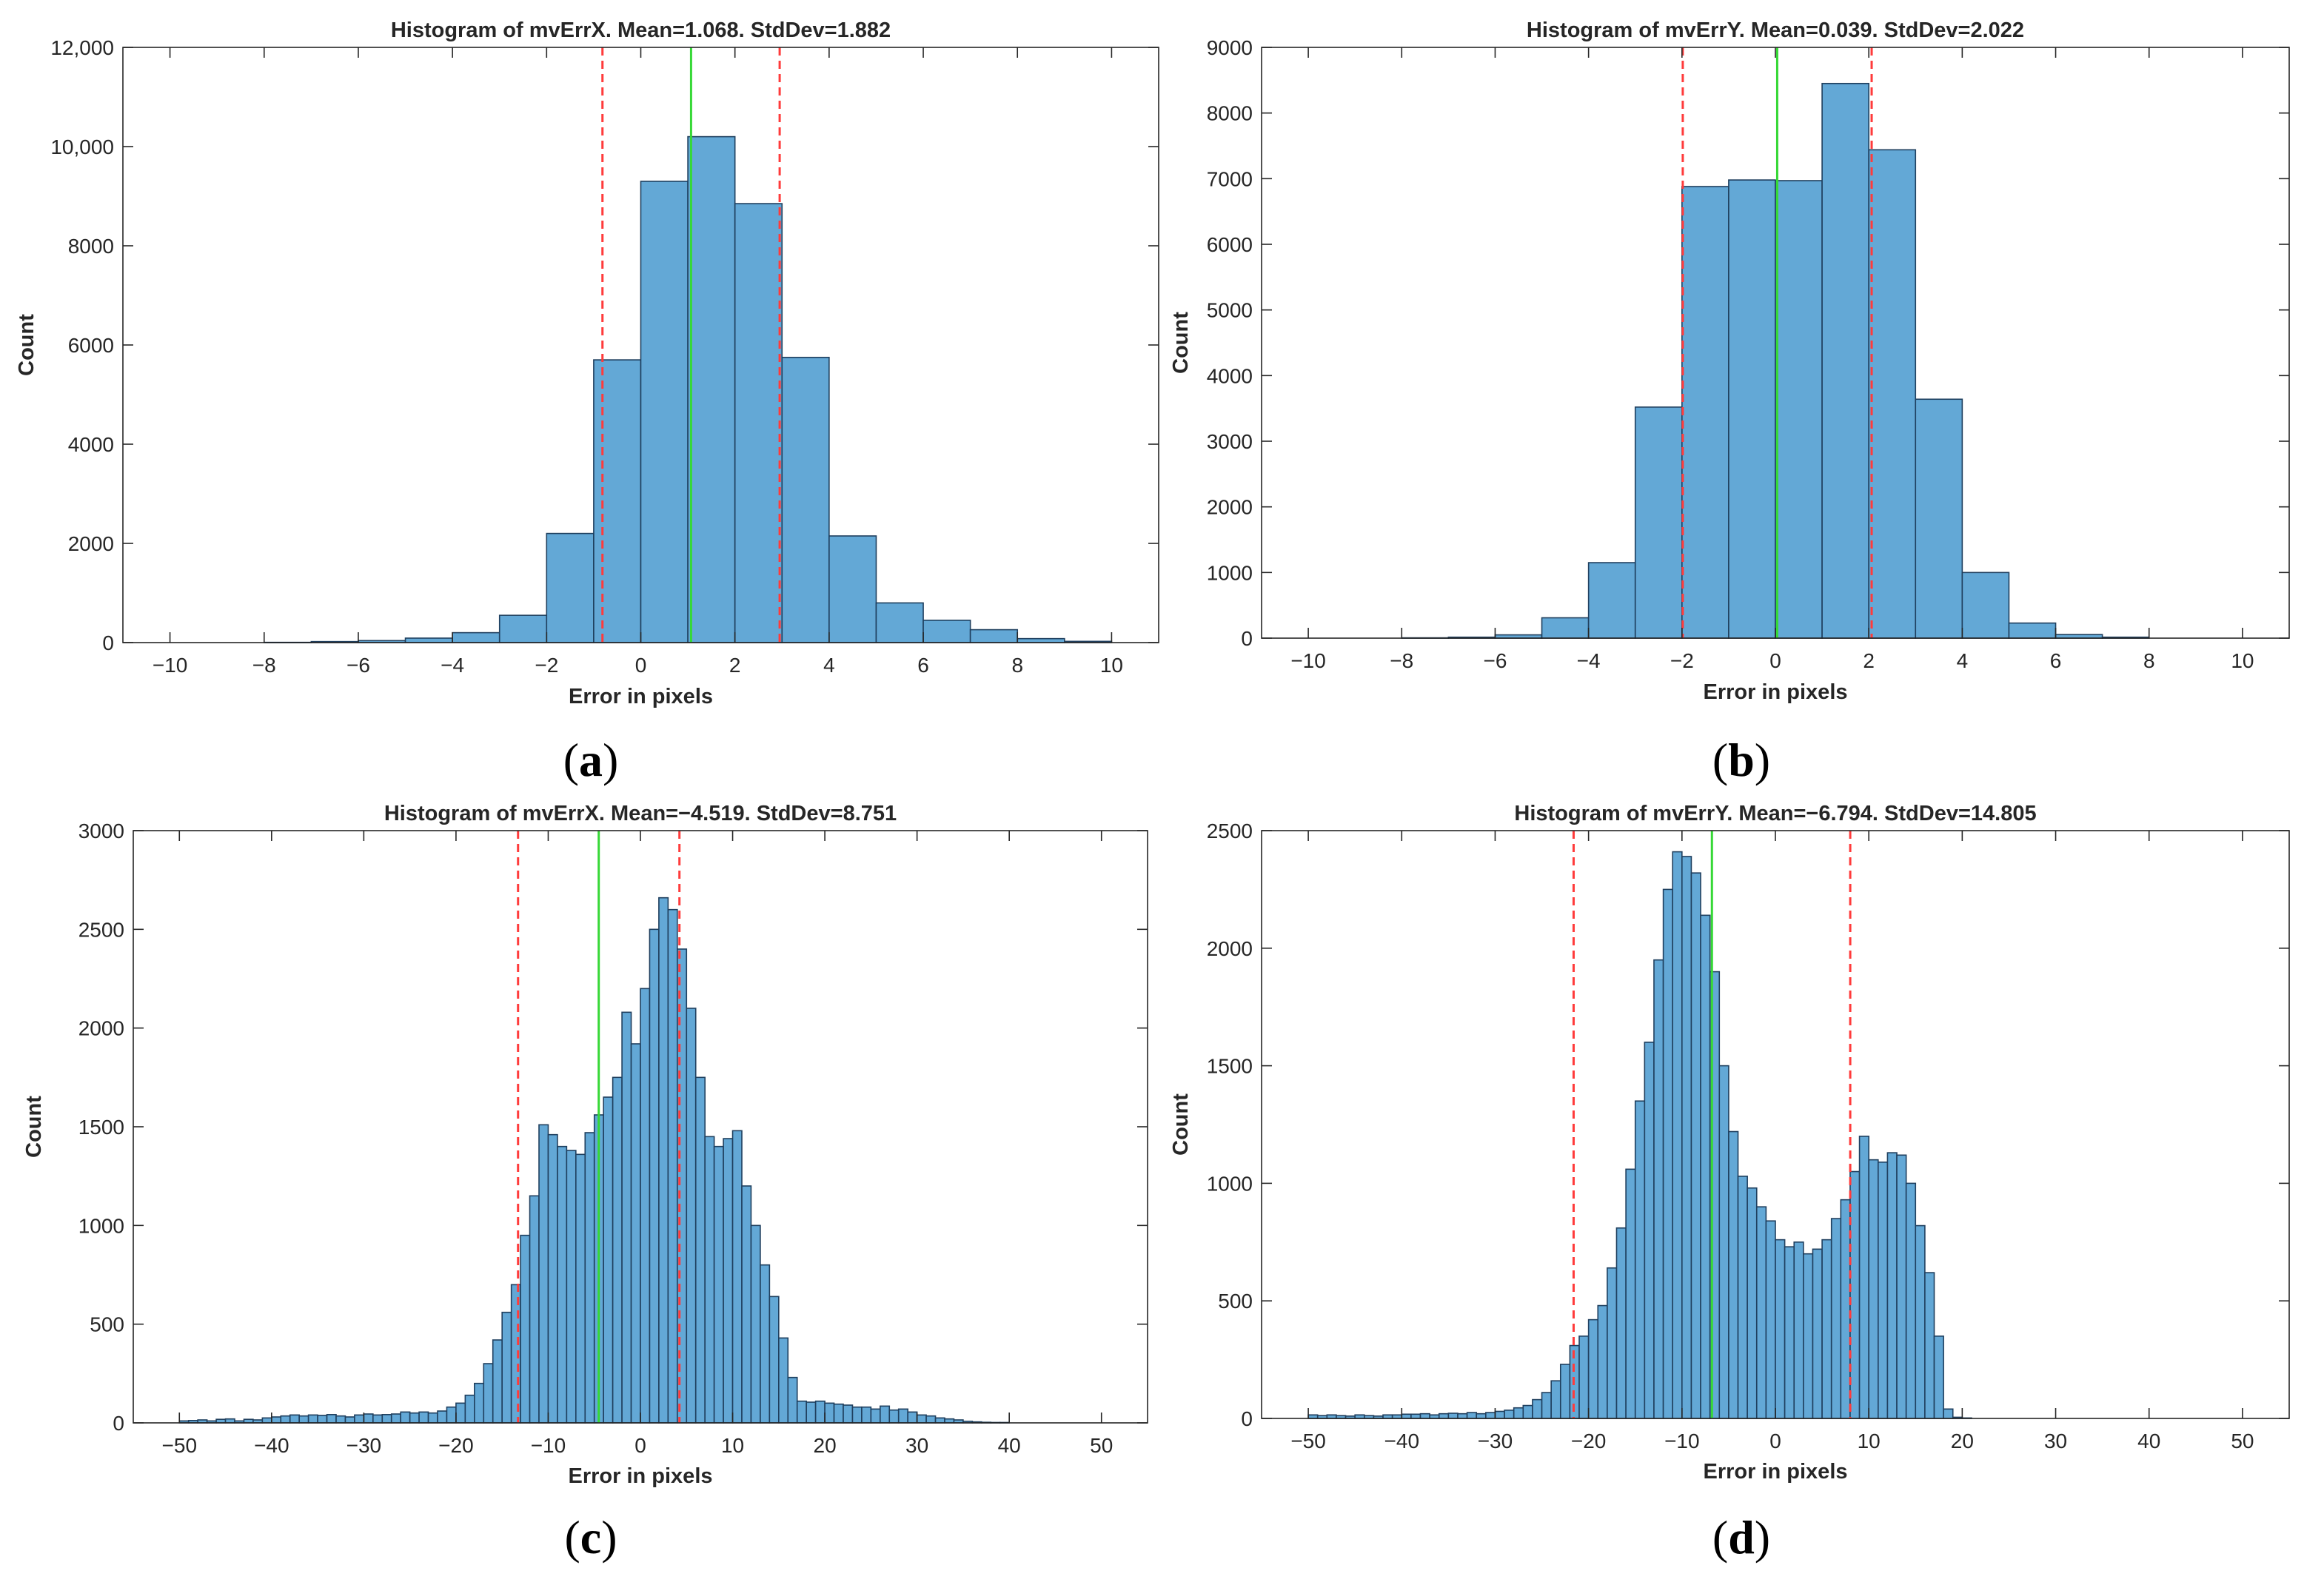 Image resolution: width=2324 pixels, height=1585 pixels. I want to click on y-tick-label: 6000, so click(1230, 244).